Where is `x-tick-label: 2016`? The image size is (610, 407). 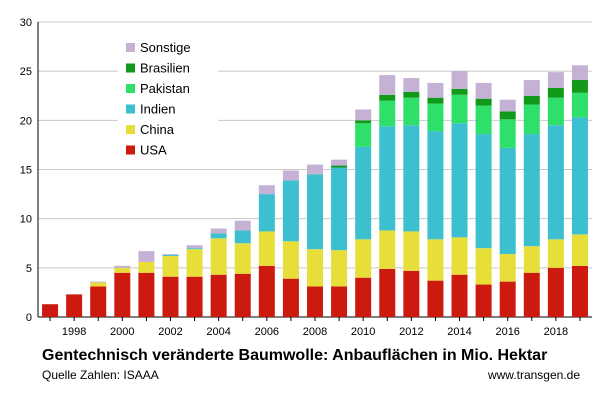 x-tick-label: 2016 is located at coordinates (507, 332).